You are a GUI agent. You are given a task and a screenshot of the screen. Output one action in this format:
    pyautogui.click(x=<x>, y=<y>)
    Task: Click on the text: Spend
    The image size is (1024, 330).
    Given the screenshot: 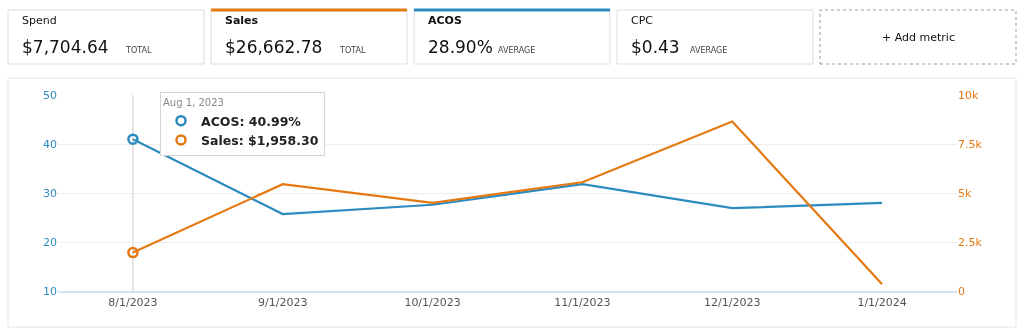 What is the action you would take?
    pyautogui.click(x=39, y=20)
    